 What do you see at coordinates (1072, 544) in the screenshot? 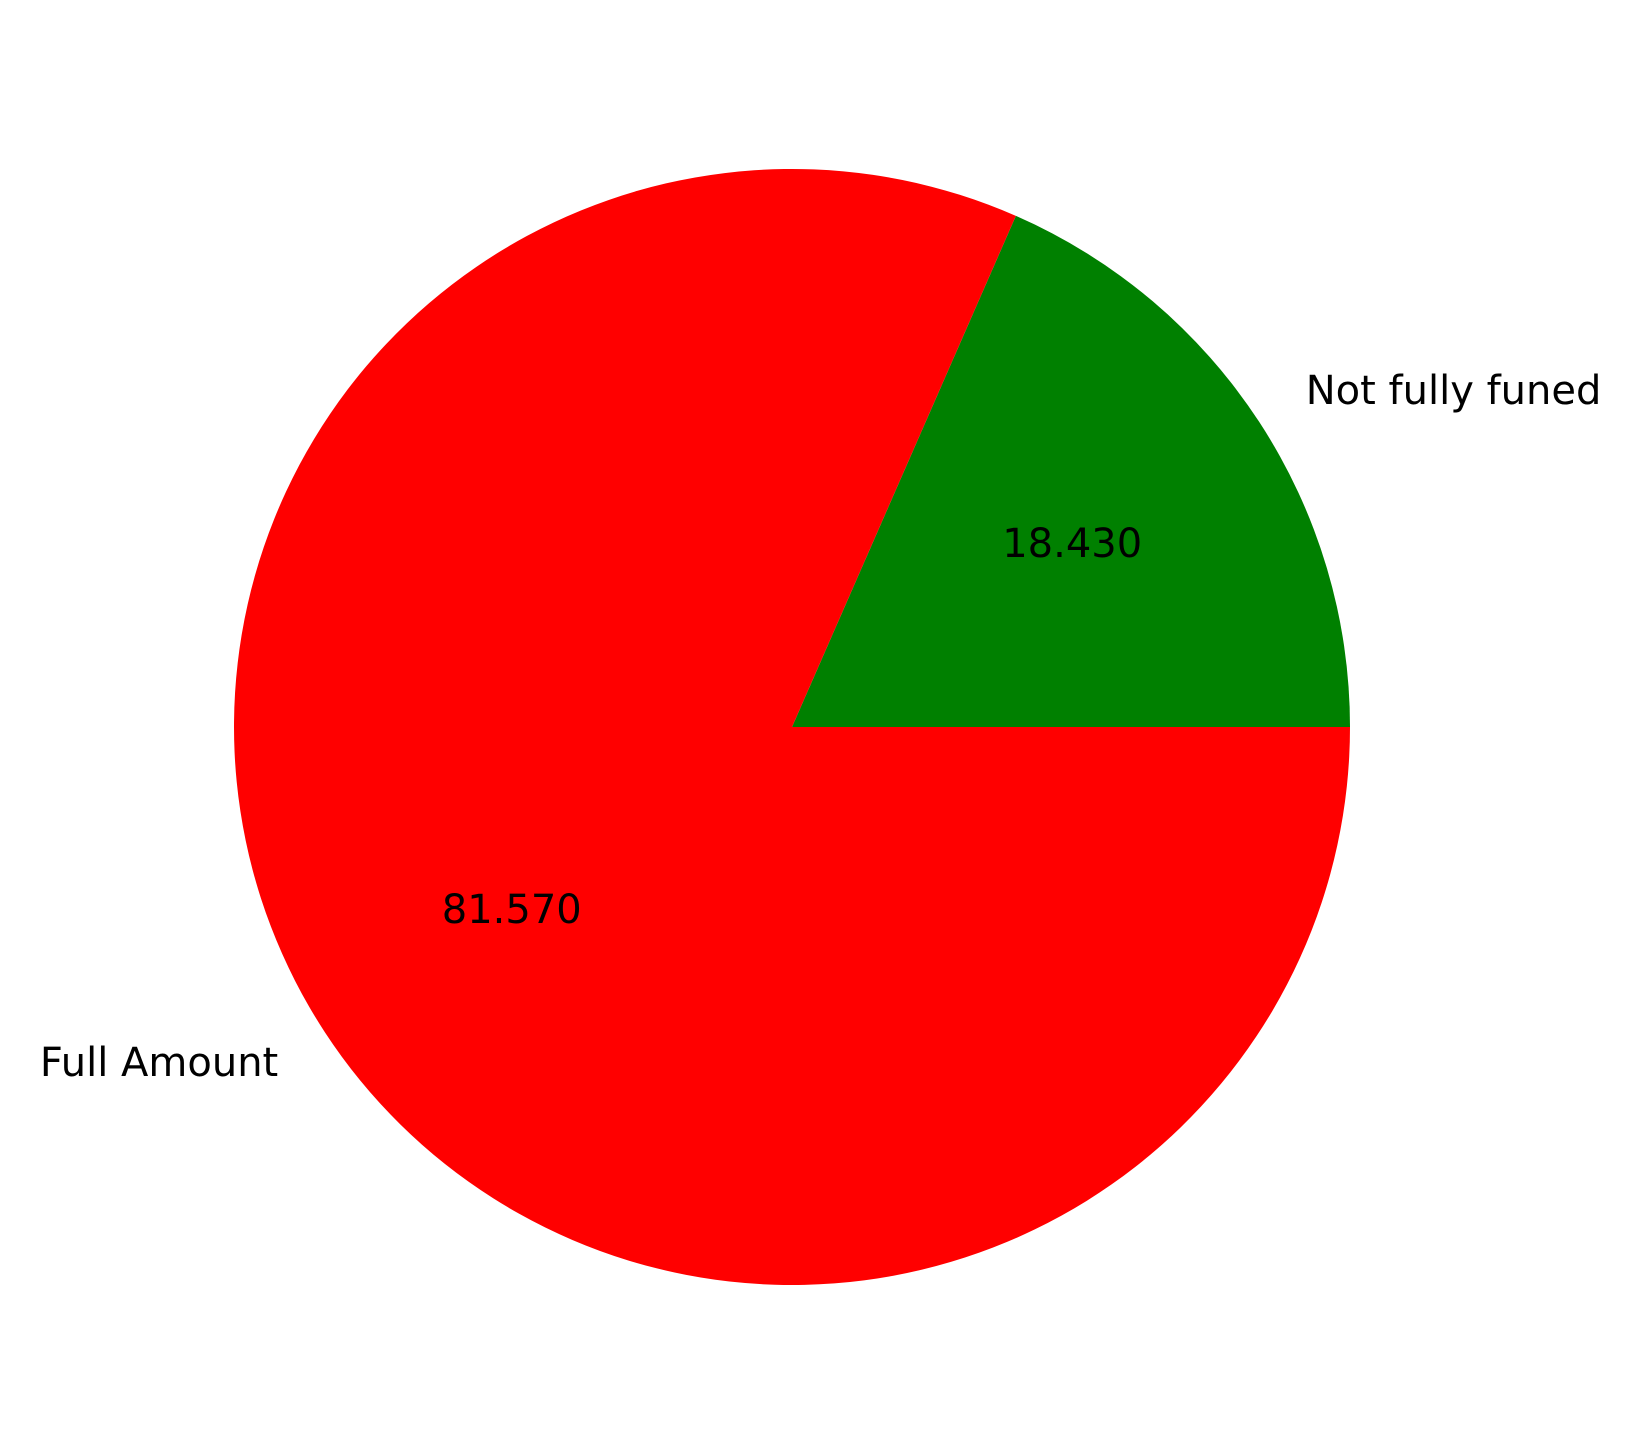
I see `slice-value-label: 18.430` at bounding box center [1072, 544].